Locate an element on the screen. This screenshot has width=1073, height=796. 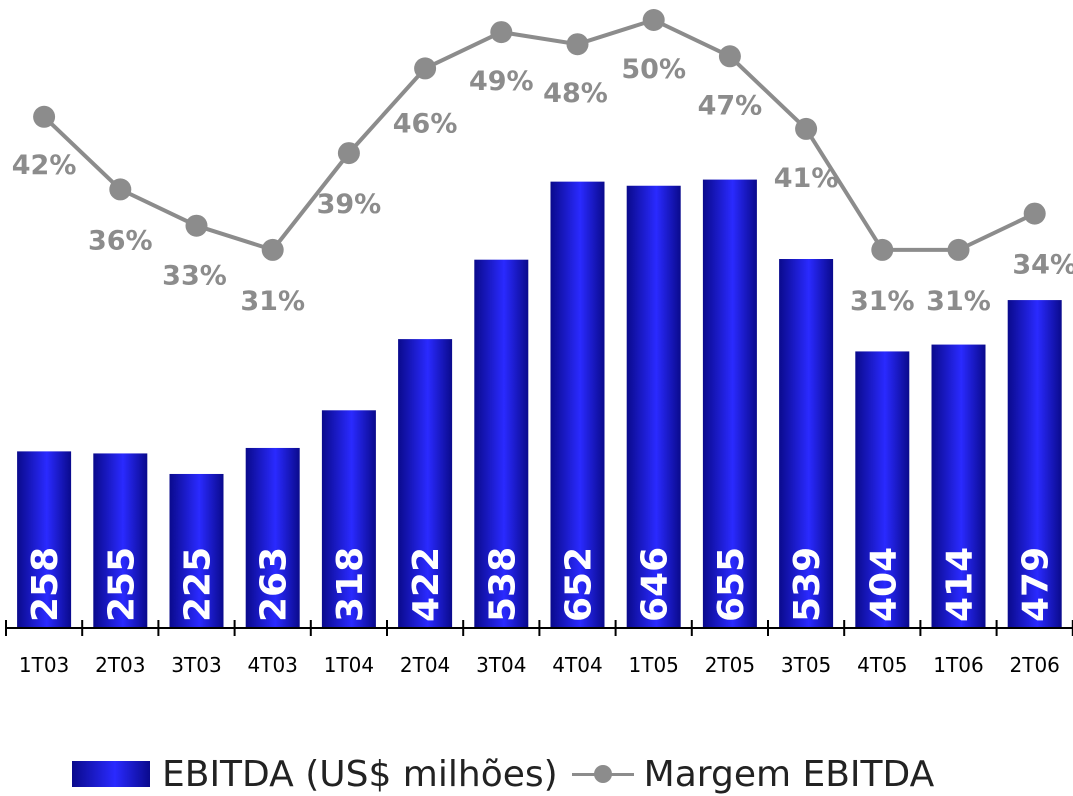
bar-value-label: 652 is located at coordinates (579, 584).